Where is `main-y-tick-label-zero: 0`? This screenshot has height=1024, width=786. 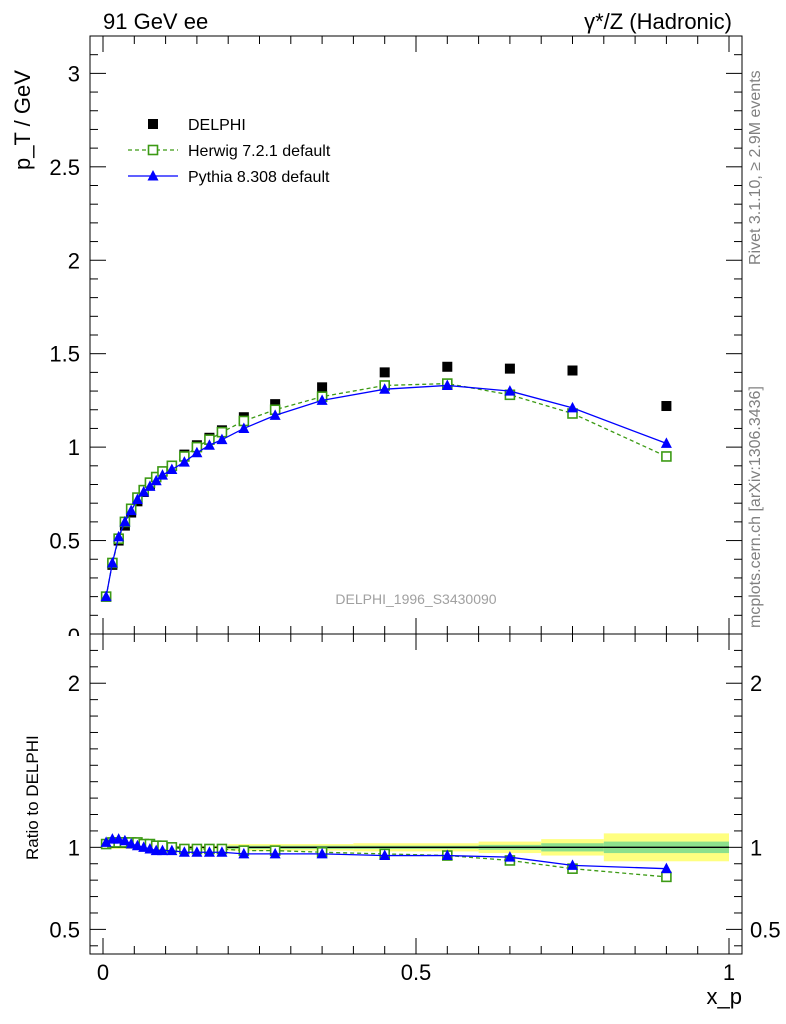 main-y-tick-label-zero: 0 is located at coordinates (74, 636).